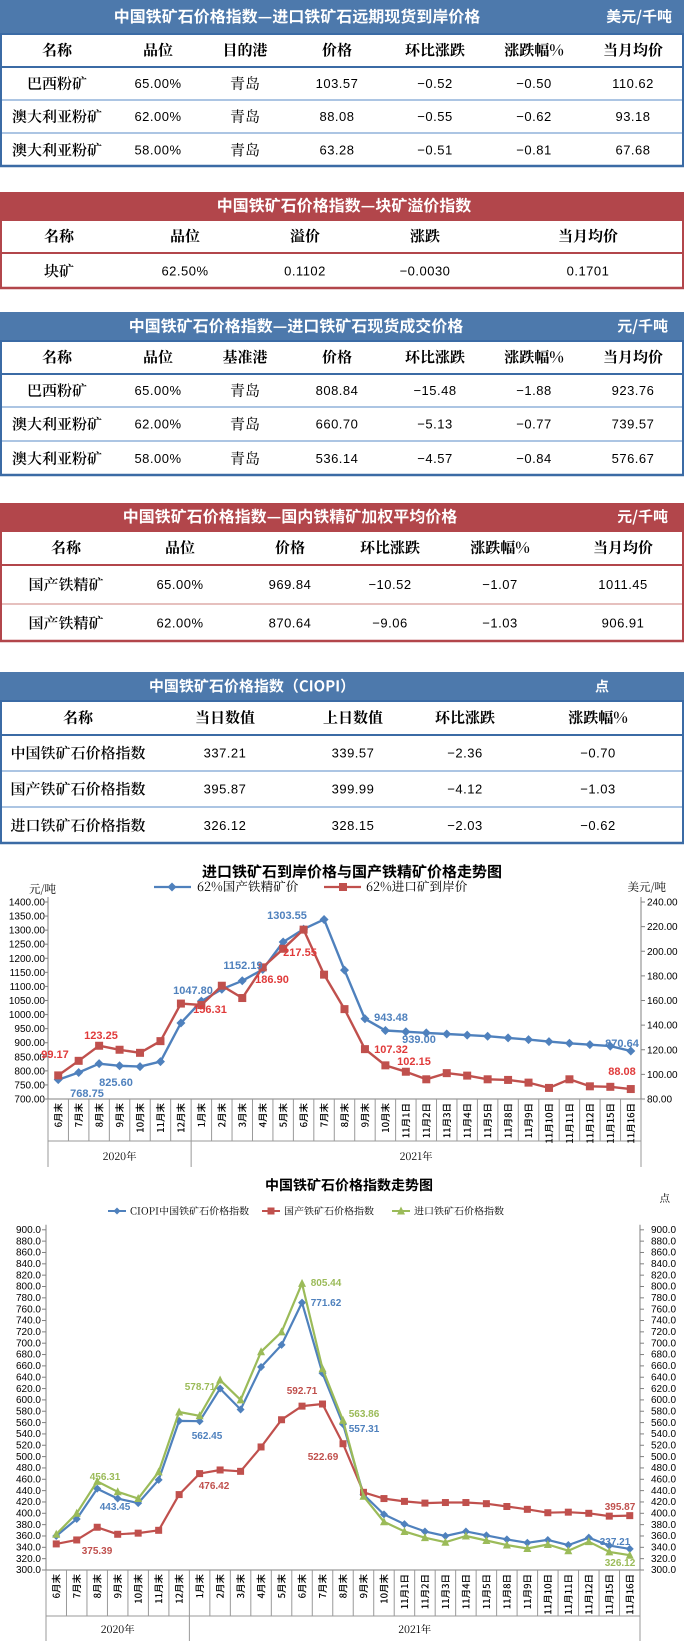 The image size is (684, 1644). What do you see at coordinates (414, 1062) in the screenshot?
I see `svg-text: 102.15` at bounding box center [414, 1062].